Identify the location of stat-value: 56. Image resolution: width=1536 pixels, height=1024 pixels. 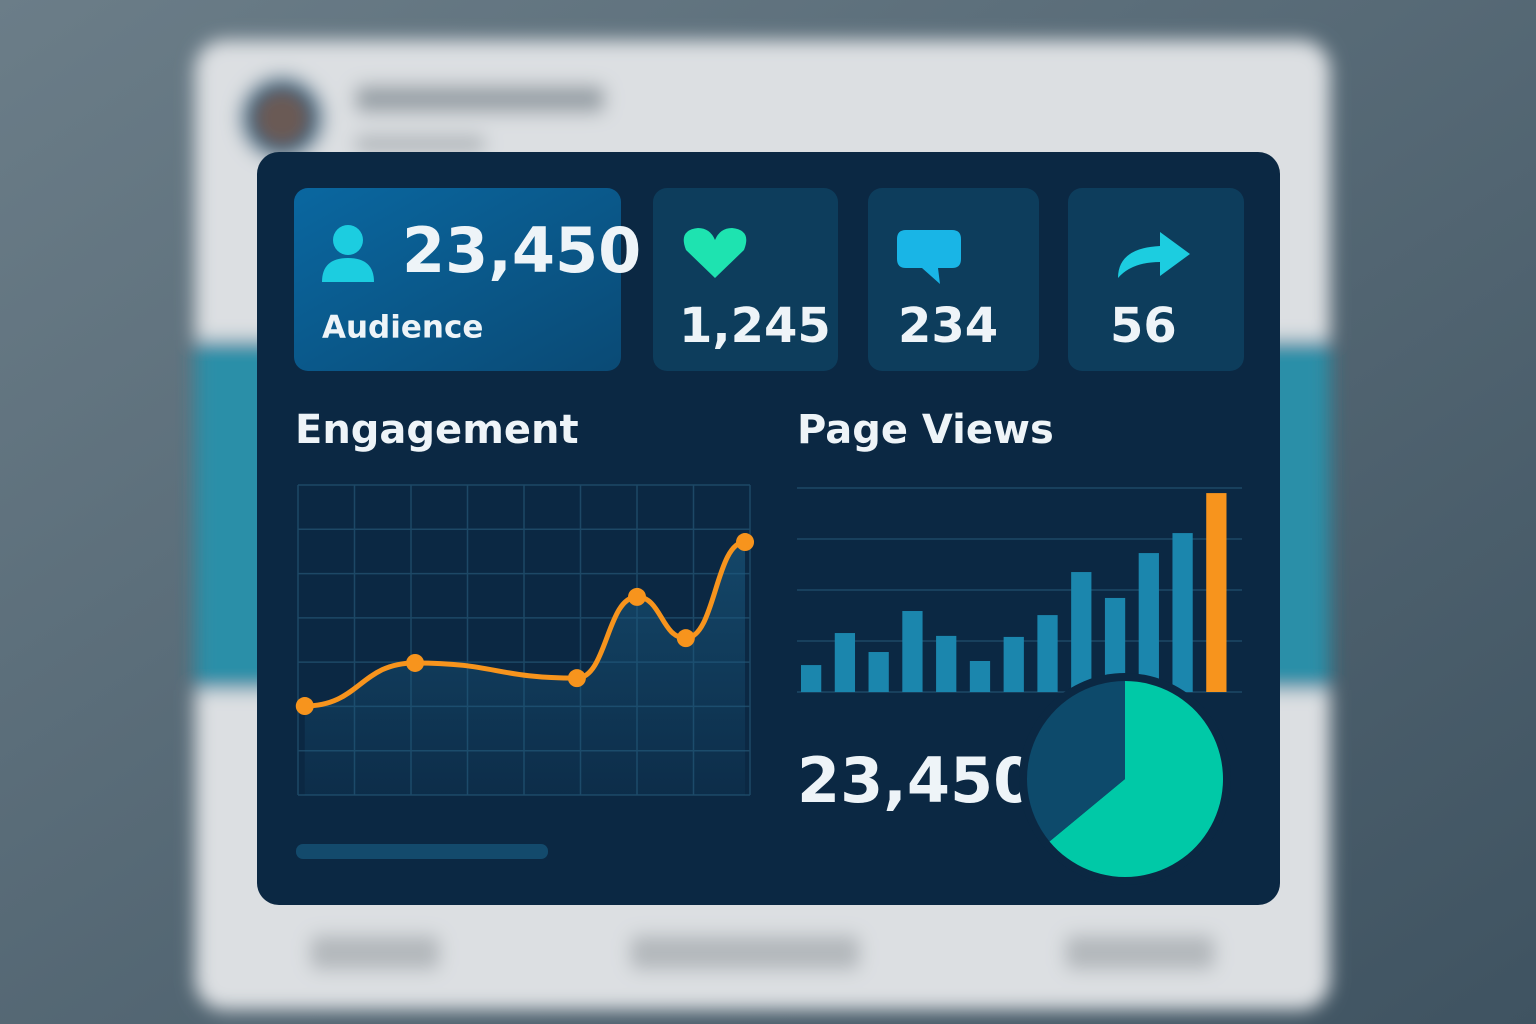
(1143, 326).